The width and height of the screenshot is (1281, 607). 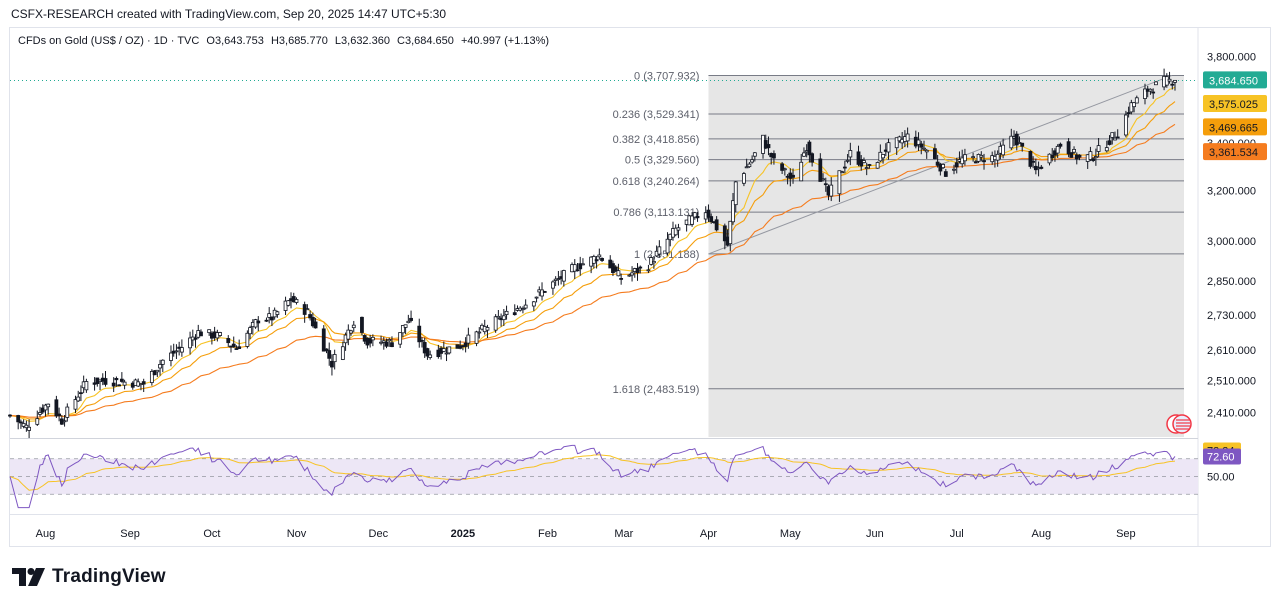 What do you see at coordinates (1221, 457) in the screenshot?
I see `rsi-value-tag: 72.60` at bounding box center [1221, 457].